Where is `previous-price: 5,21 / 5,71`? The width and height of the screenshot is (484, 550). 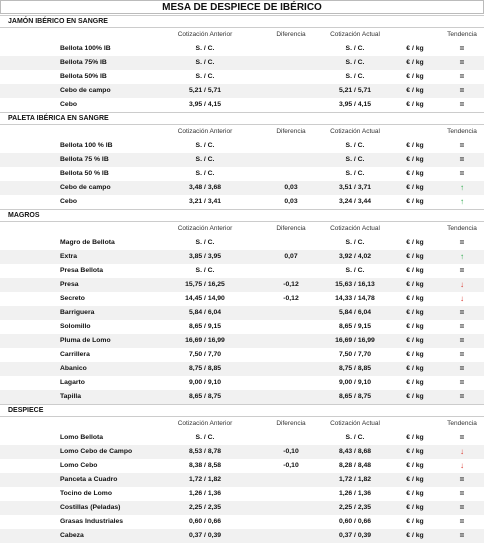 previous-price: 5,21 / 5,71 is located at coordinates (205, 90).